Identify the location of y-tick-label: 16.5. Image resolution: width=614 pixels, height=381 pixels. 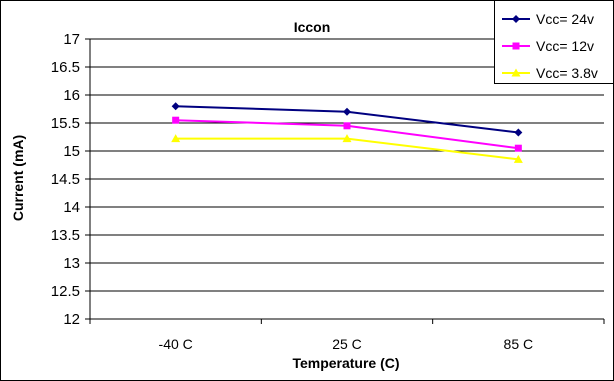
(65, 67).